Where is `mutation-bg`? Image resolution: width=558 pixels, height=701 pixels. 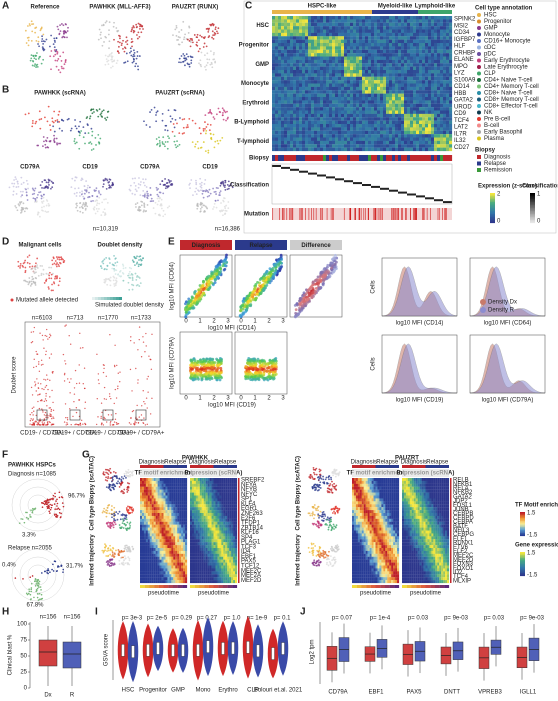
mutation-bg is located at coordinates (362, 214).